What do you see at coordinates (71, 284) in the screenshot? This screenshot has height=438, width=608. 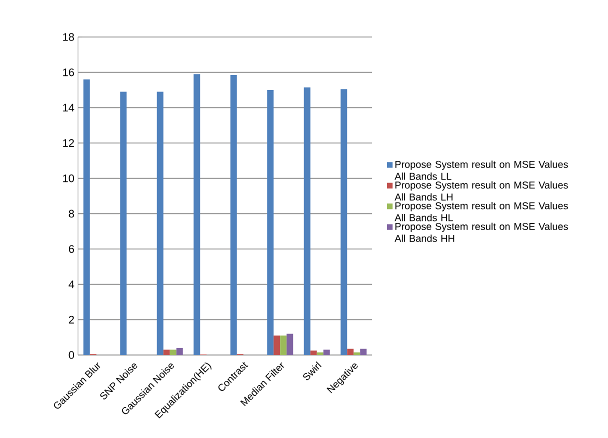 I see `y-tick-label: 4` at bounding box center [71, 284].